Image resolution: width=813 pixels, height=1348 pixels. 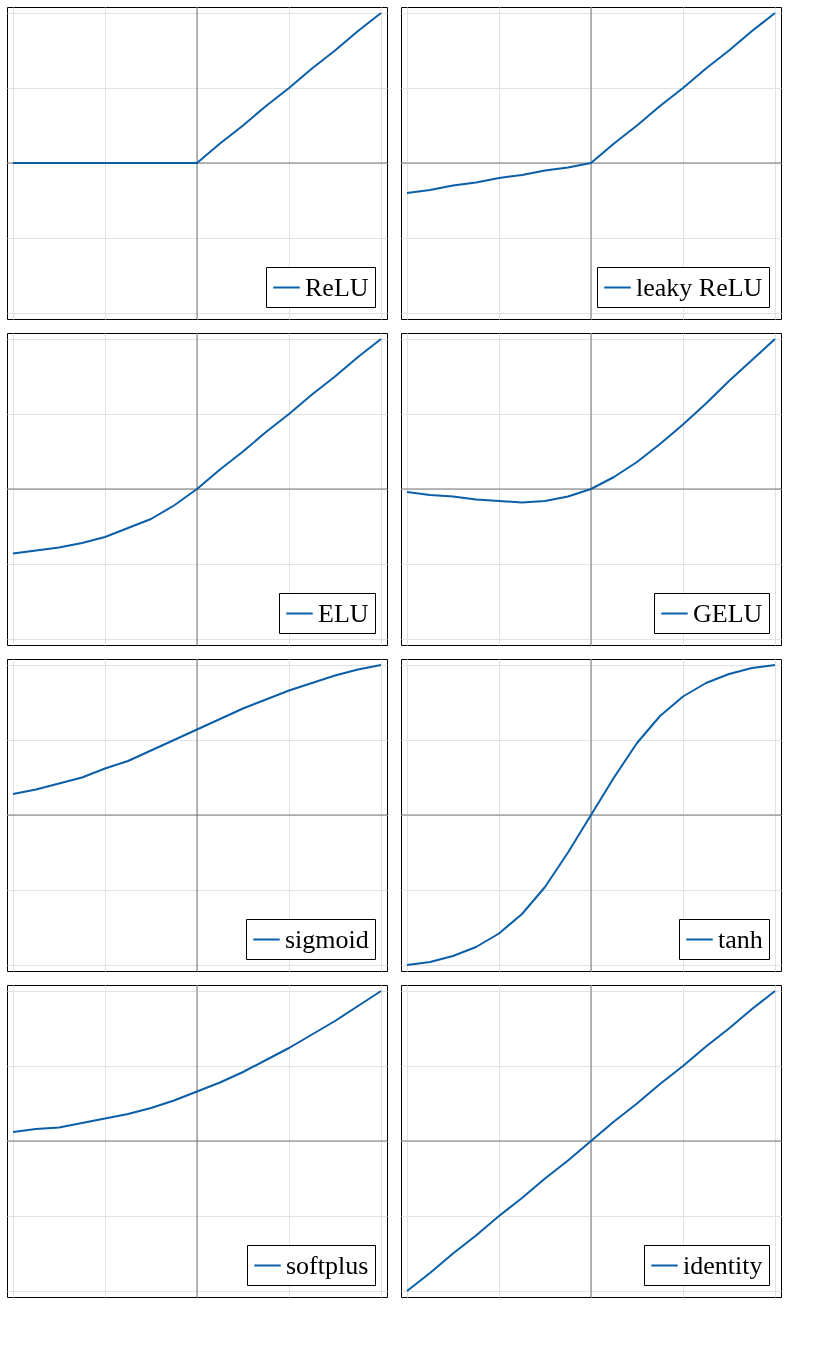 I want to click on legend-label: softplus, so click(x=327, y=1265).